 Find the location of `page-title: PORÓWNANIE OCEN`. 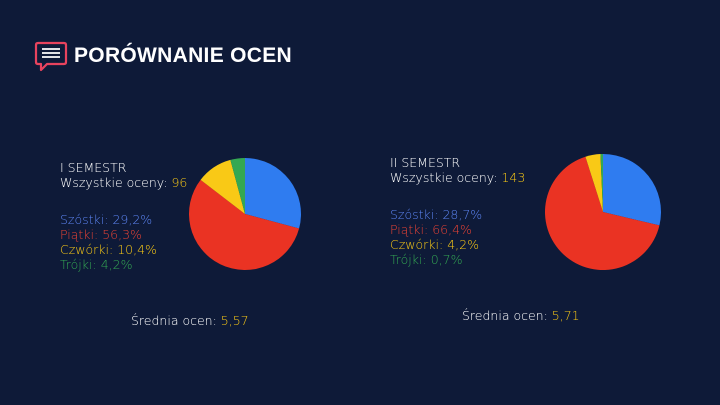

page-title: PORÓWNANIE OCEN is located at coordinates (183, 55).